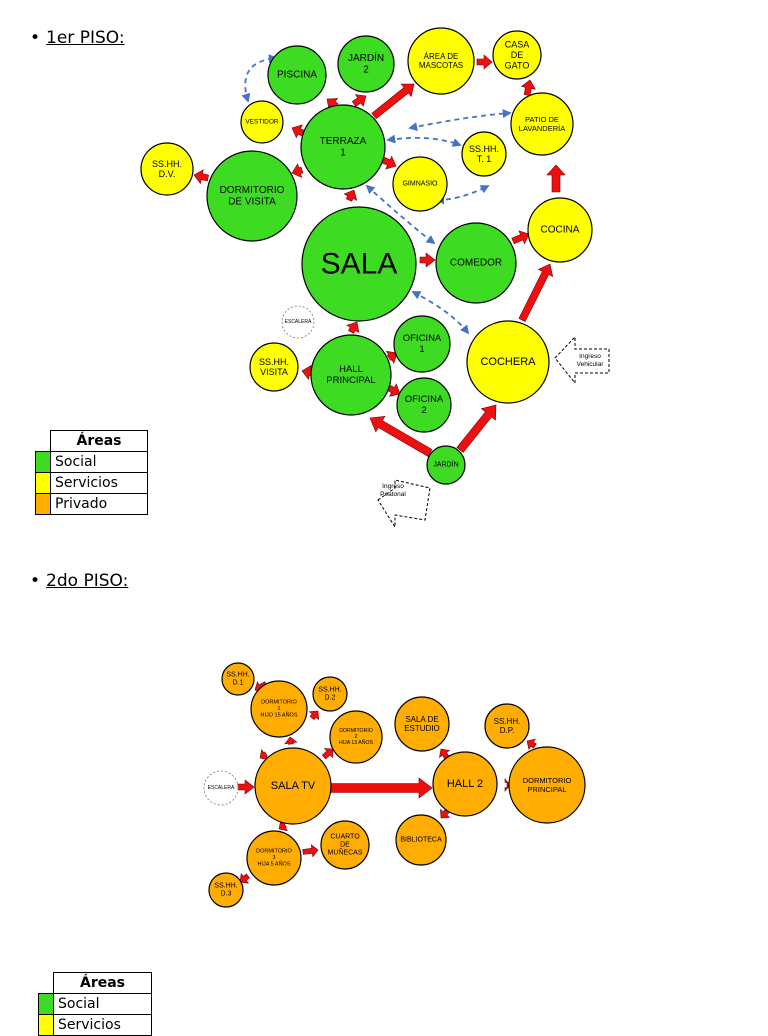 This screenshot has width=768, height=1036. What do you see at coordinates (102, 983) in the screenshot?
I see `legend-title: Áreas` at bounding box center [102, 983].